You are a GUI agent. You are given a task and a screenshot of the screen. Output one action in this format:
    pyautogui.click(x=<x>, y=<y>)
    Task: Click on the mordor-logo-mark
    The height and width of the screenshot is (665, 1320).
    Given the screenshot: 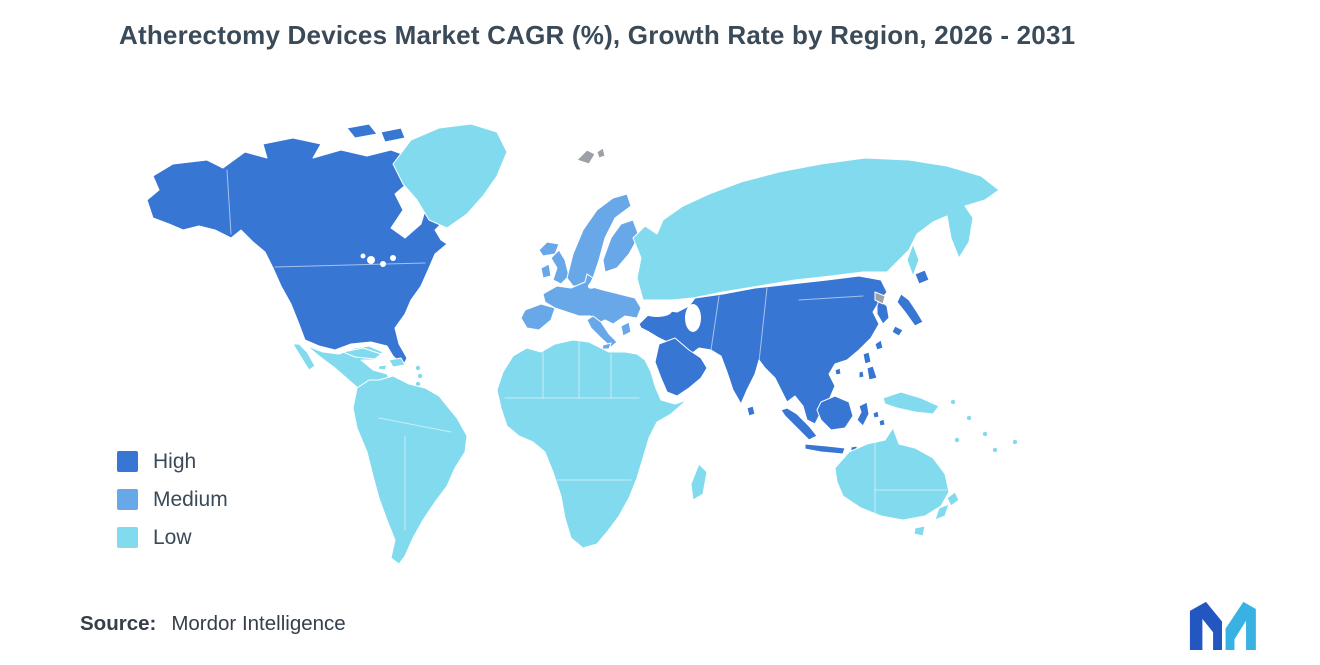 What is the action you would take?
    pyautogui.click(x=1222, y=626)
    